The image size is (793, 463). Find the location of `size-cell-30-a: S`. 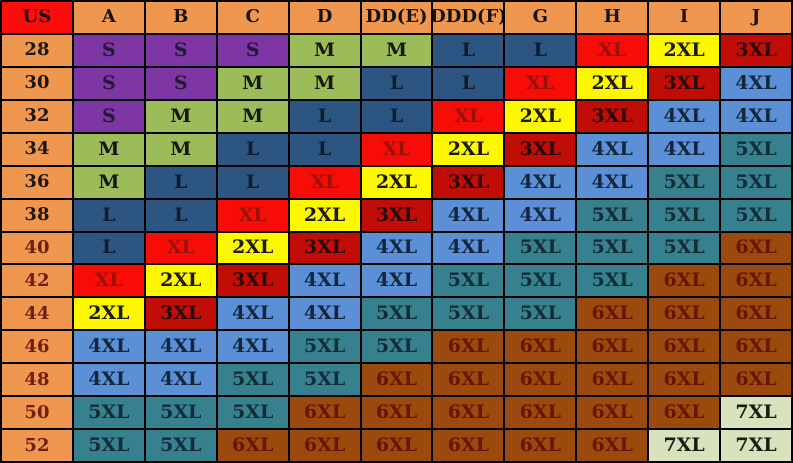

size-cell-30-a: S is located at coordinates (108, 83).